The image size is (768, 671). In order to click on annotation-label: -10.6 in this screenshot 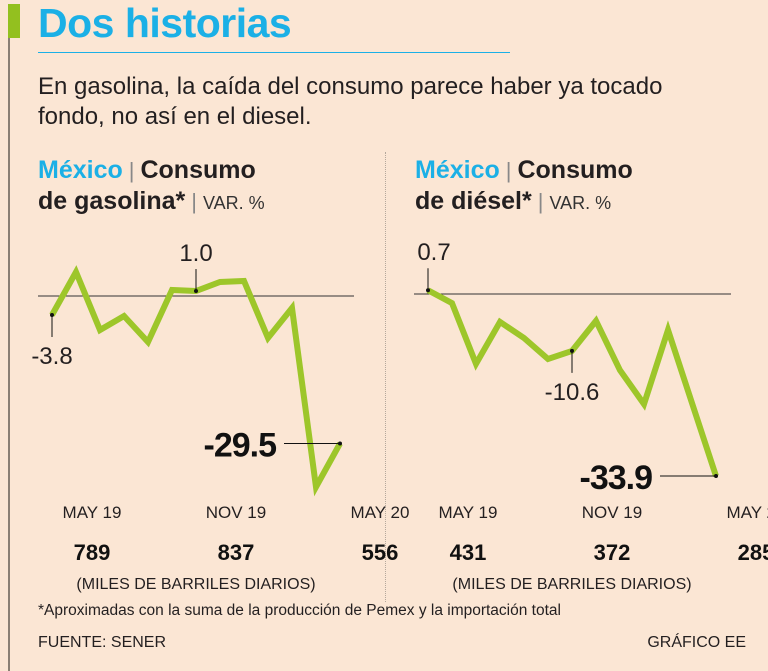, I will do `click(572, 392)`.